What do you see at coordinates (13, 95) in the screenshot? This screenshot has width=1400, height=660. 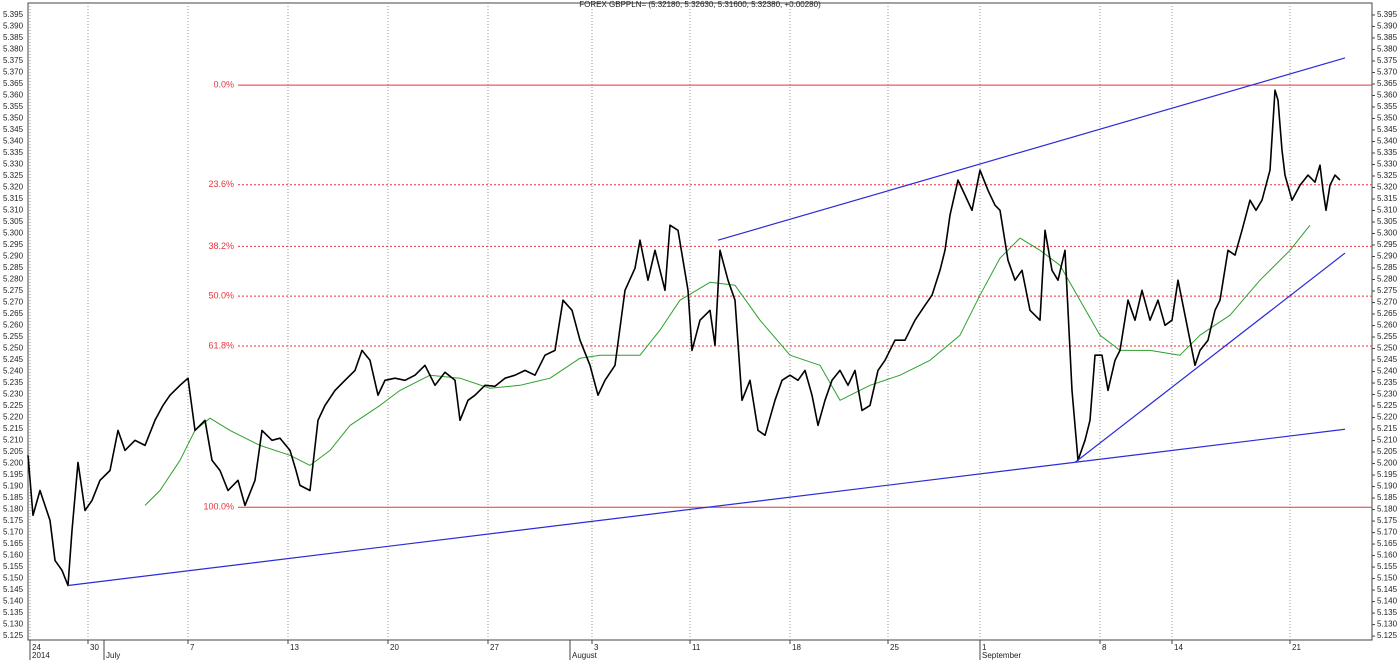 I see `y-tick-label: 5.360` at bounding box center [13, 95].